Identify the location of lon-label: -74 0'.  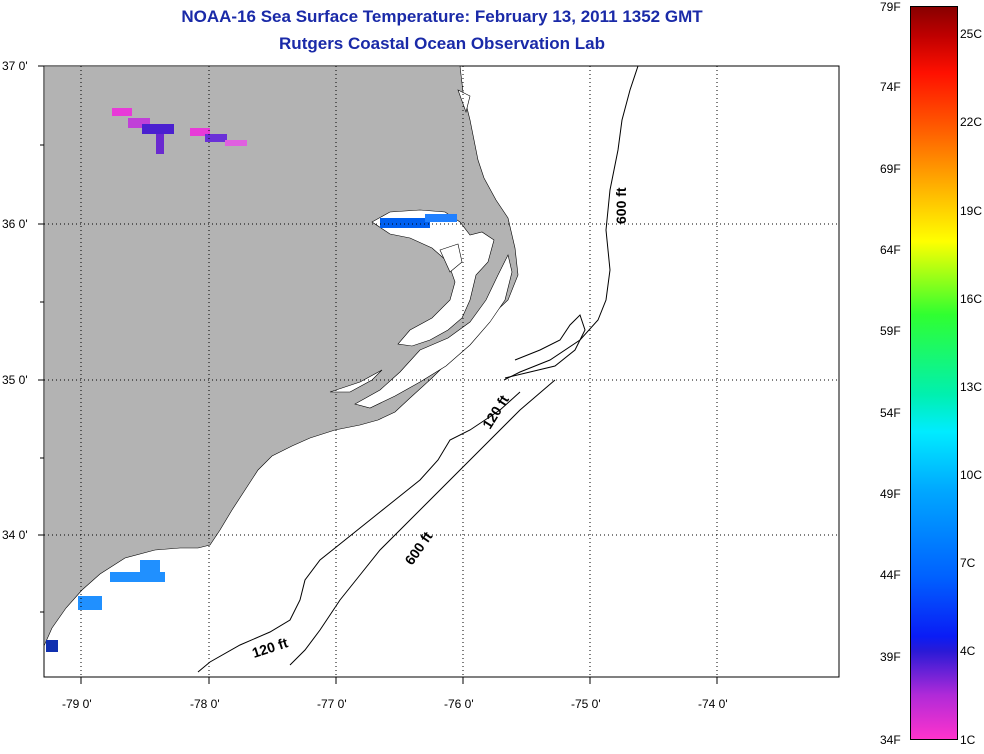
(713, 704).